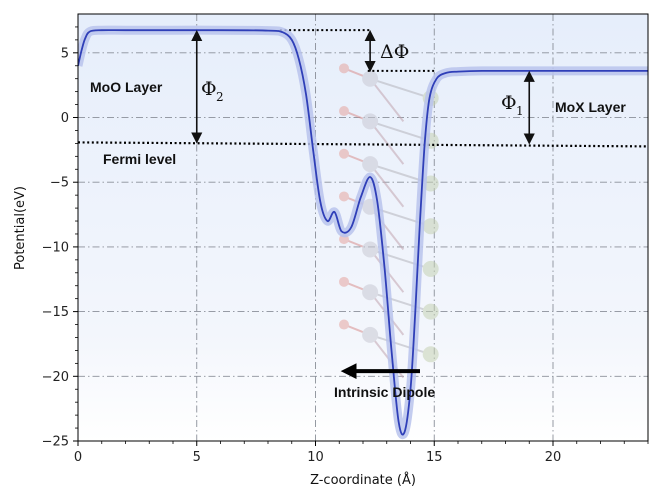 The height and width of the screenshot is (491, 651). What do you see at coordinates (509, 103) in the screenshot?
I see `phi1-label: Φ` at bounding box center [509, 103].